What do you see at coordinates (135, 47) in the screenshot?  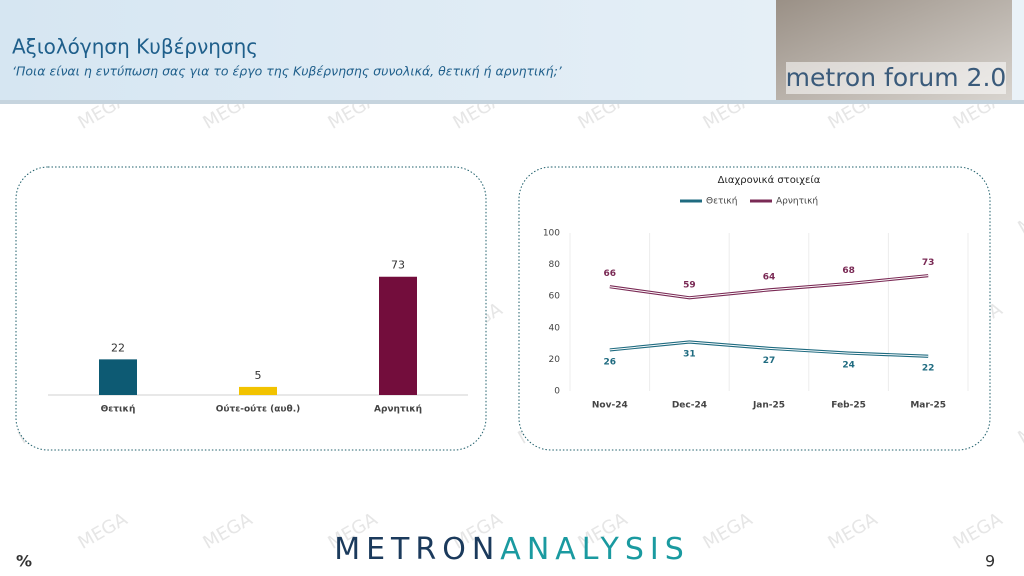 I see `slide-title: Αξιολόγηση Κυβέρνησης` at bounding box center [135, 47].